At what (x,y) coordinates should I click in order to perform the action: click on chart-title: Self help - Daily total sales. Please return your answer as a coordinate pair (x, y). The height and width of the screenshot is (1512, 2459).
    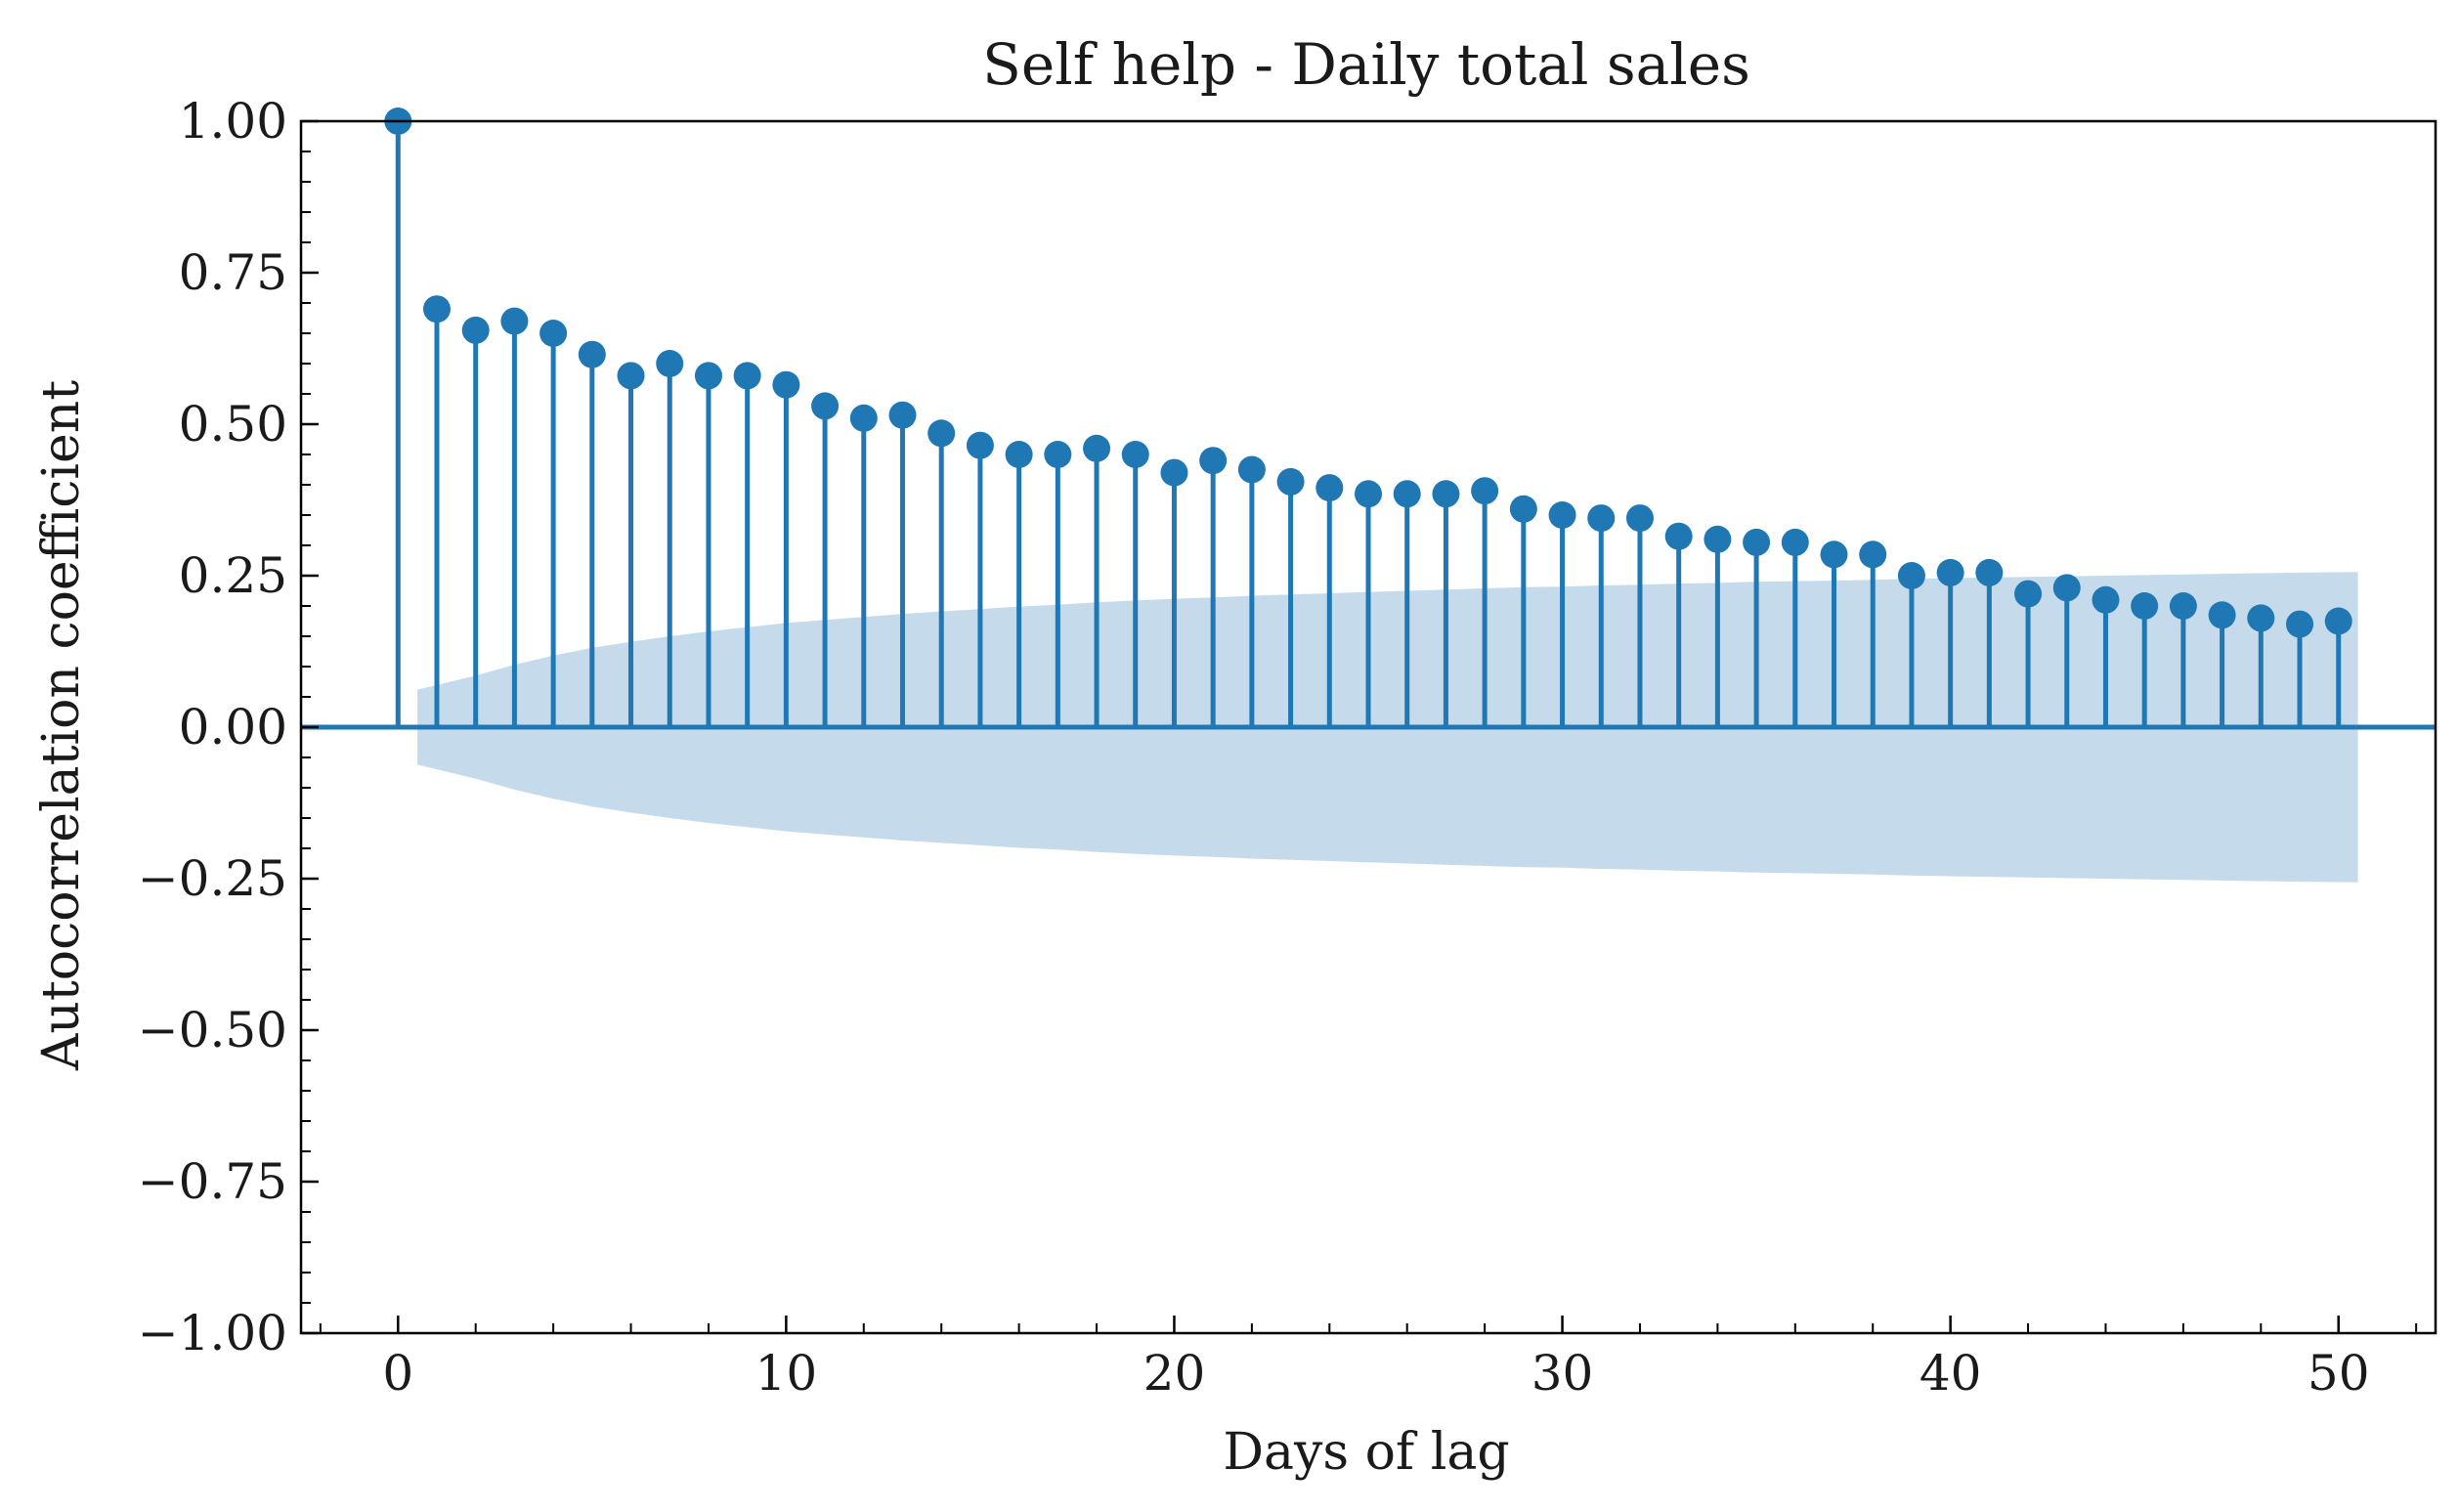
    Looking at the image, I should click on (1366, 64).